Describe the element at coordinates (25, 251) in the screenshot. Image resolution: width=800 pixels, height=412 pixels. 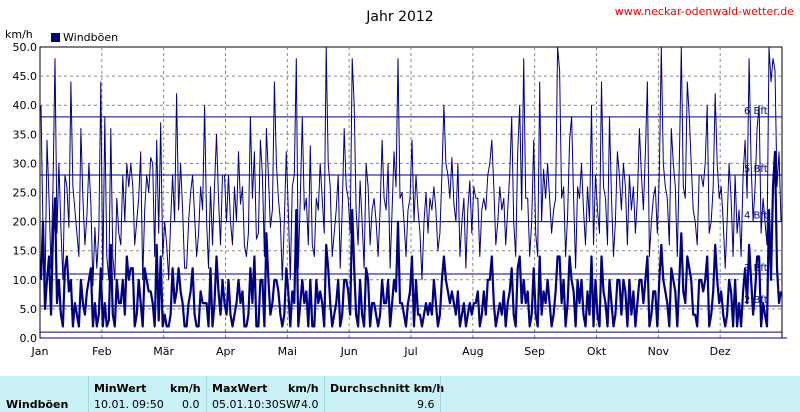
I see `y-tick-label: 15.0` at that location.